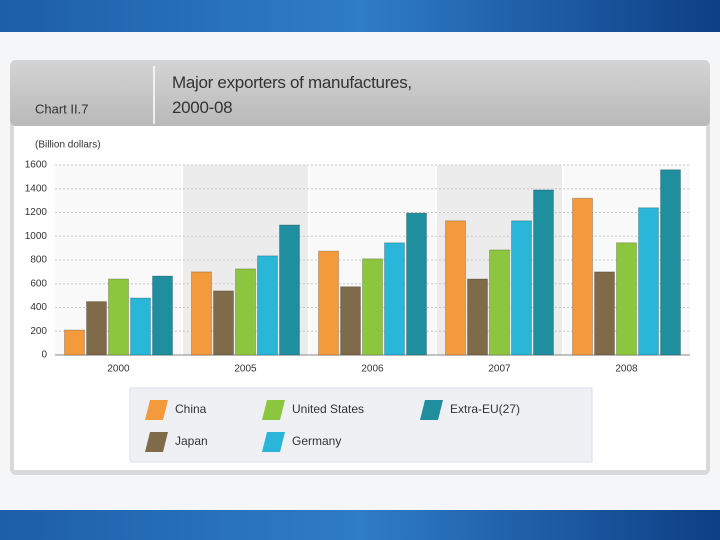 The image size is (720, 540). What do you see at coordinates (245, 369) in the screenshot?
I see `x-tick-label: 2005` at bounding box center [245, 369].